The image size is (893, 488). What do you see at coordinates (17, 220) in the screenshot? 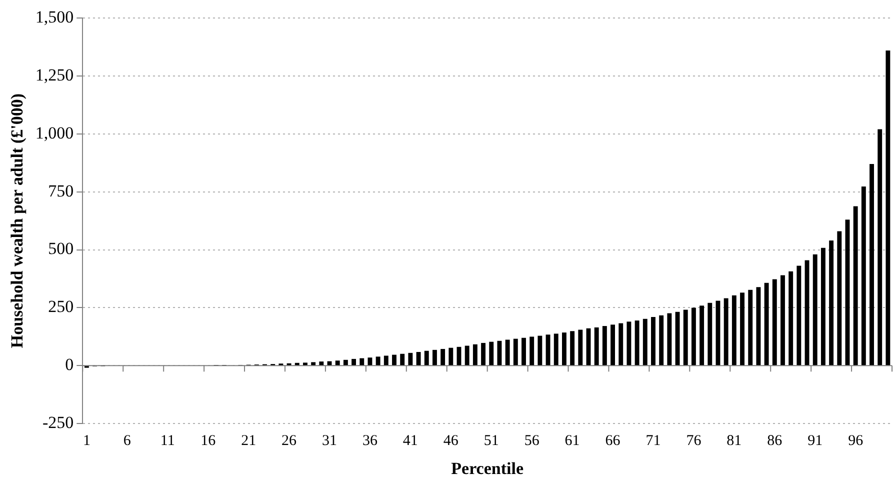
I see `y-axis-title: Household wealth per adult (£'000)` at bounding box center [17, 220].